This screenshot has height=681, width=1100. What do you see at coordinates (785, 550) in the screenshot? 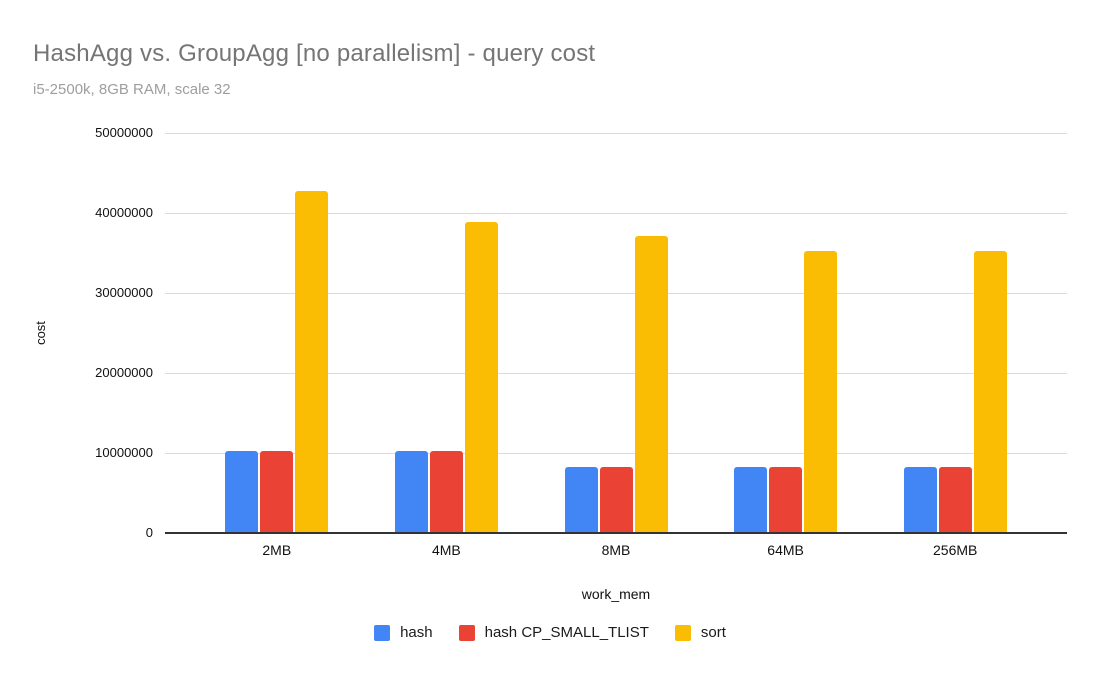
I see `x-tick-label-64mb: 64MB` at bounding box center [785, 550].